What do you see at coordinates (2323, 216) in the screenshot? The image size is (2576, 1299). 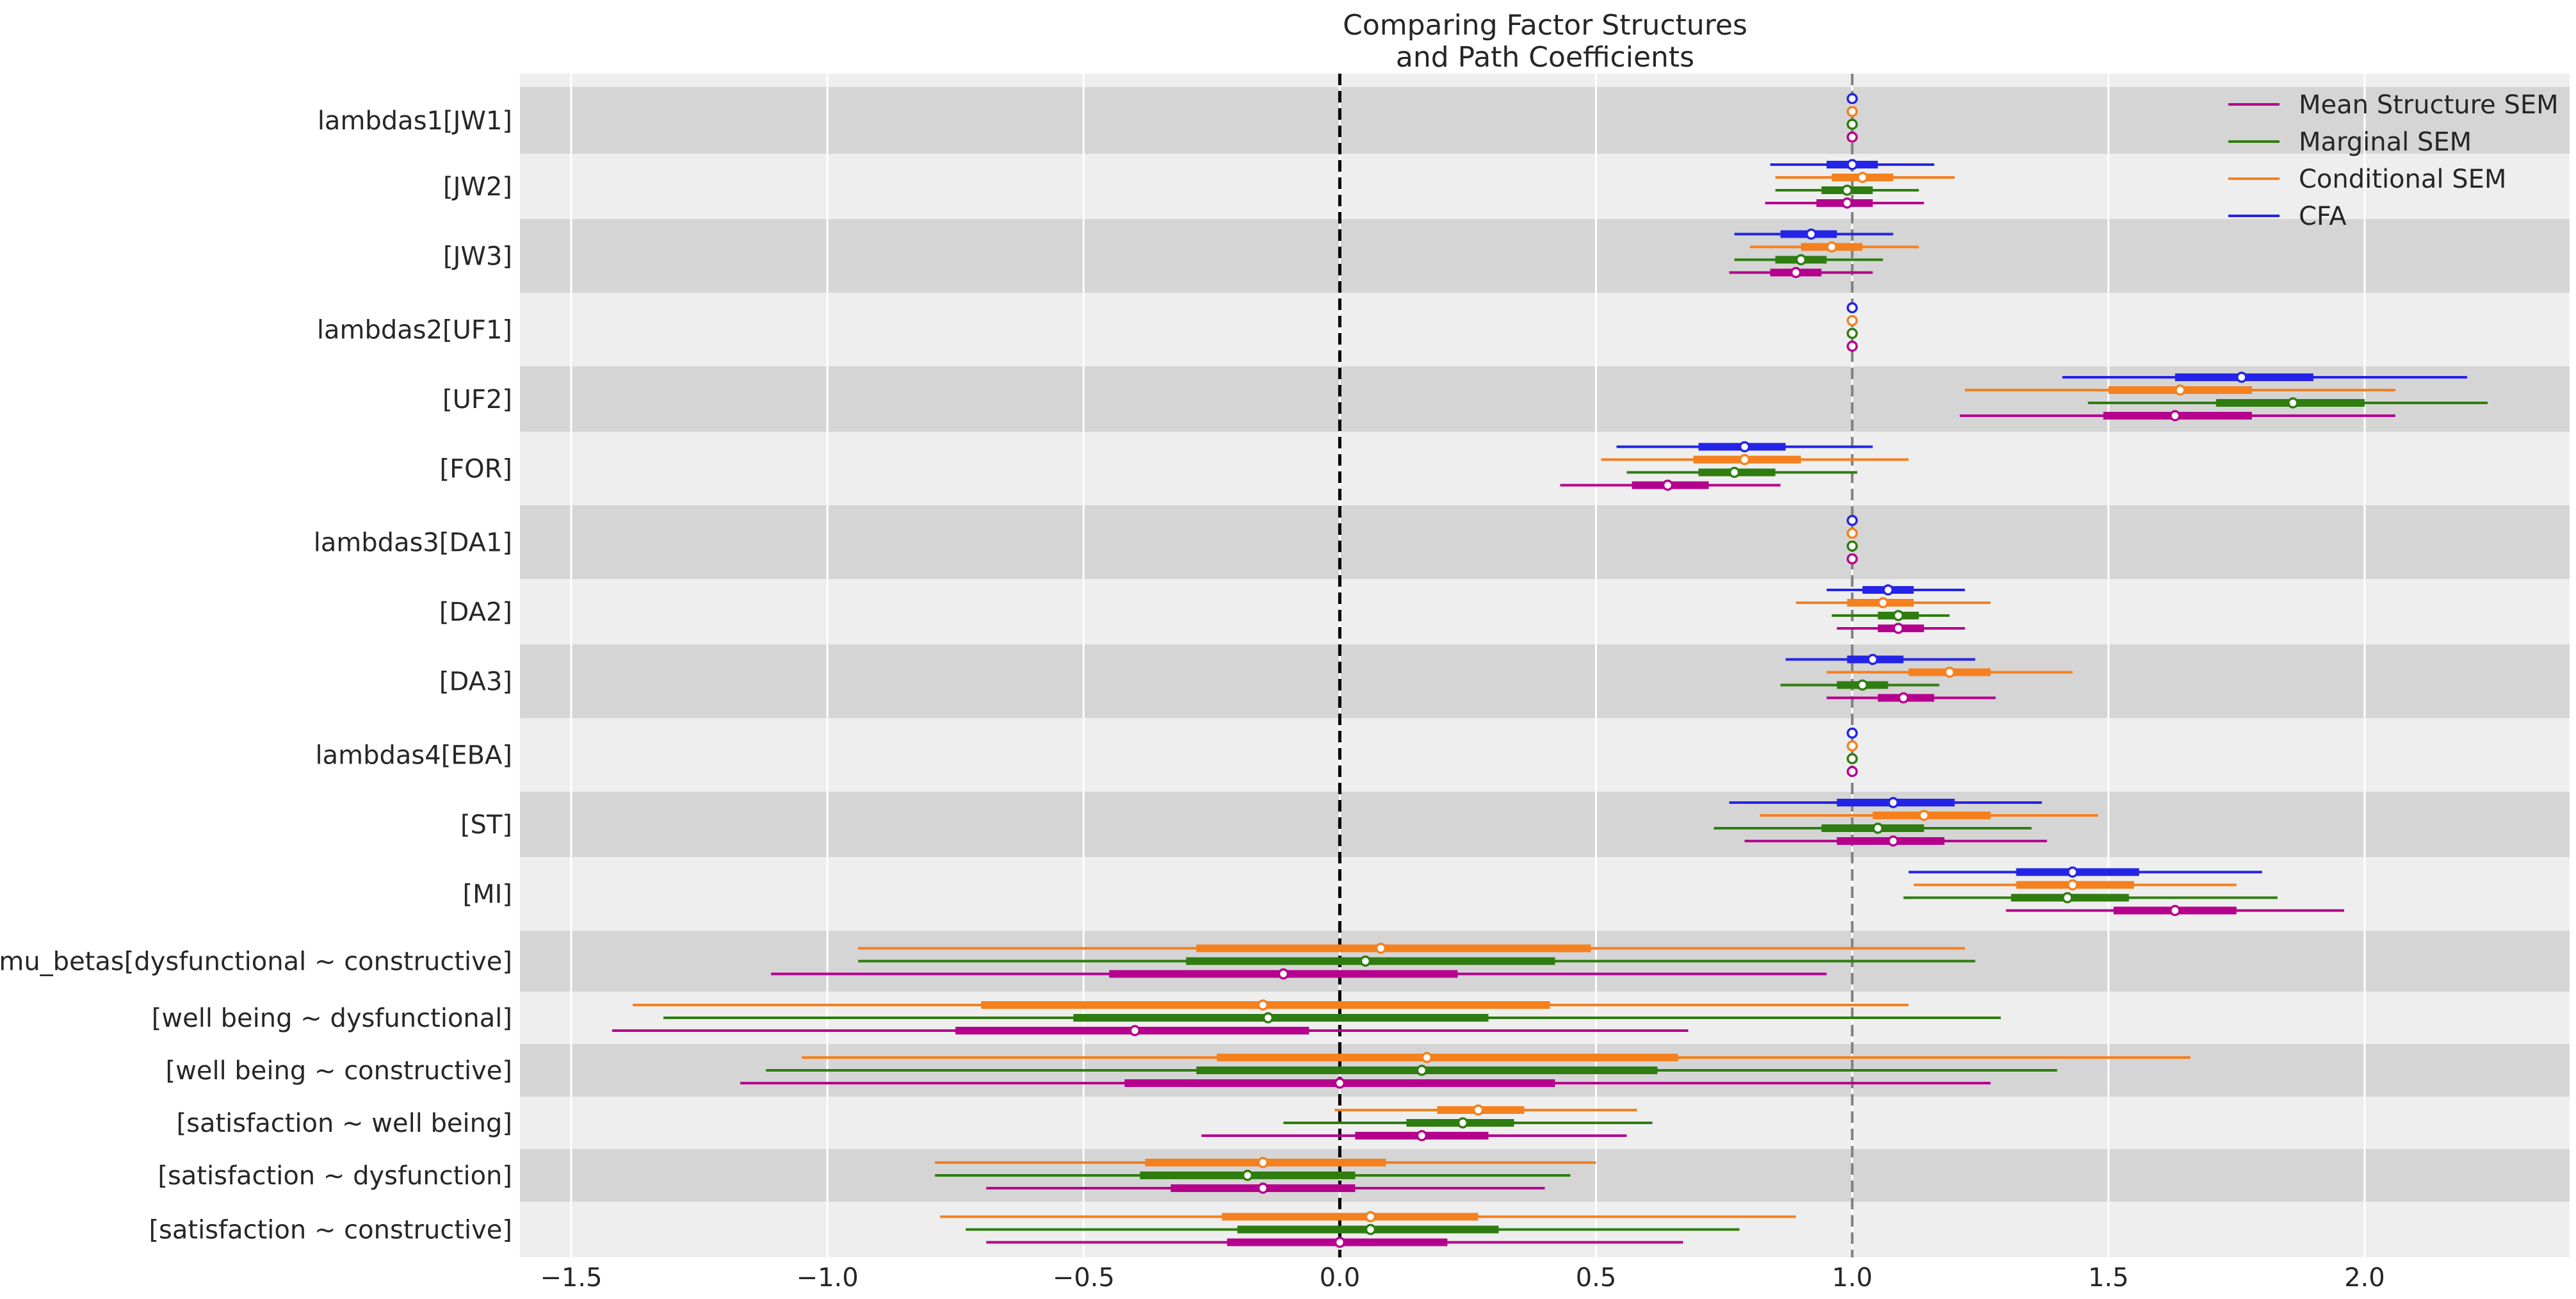 I see `legend-label: CFA` at bounding box center [2323, 216].